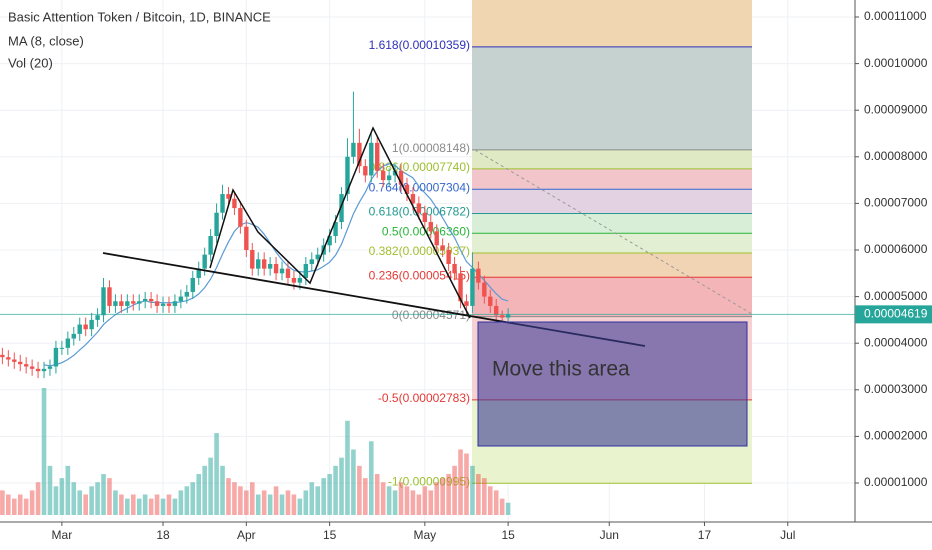 This screenshot has width=932, height=550. Describe the element at coordinates (419, 45) in the screenshot. I see `fib-label: 1.618(0.00010359)` at that location.